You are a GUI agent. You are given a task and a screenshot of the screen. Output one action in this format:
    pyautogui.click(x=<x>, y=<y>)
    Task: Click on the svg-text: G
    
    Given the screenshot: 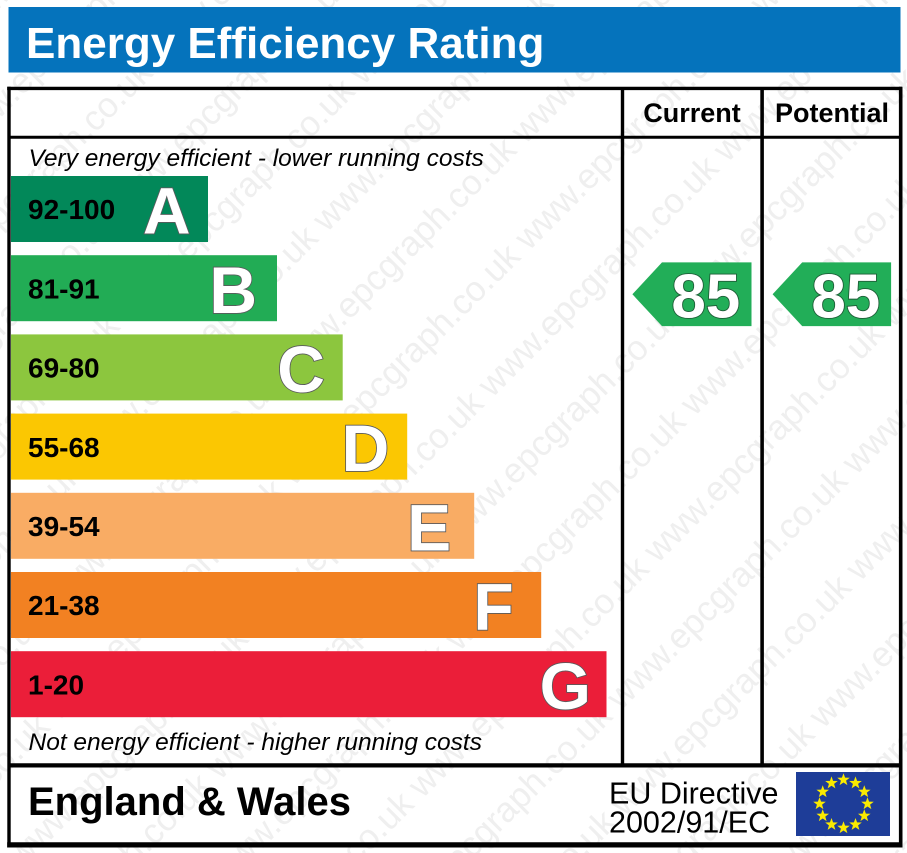 What is the action you would take?
    pyautogui.click(x=565, y=686)
    